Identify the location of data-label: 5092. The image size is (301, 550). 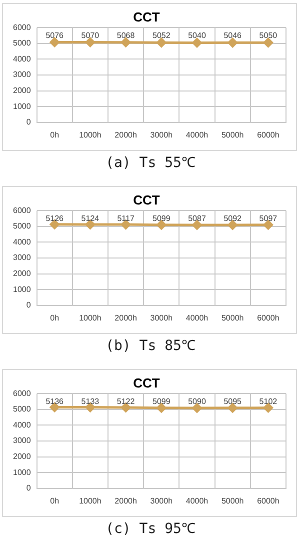
(233, 218).